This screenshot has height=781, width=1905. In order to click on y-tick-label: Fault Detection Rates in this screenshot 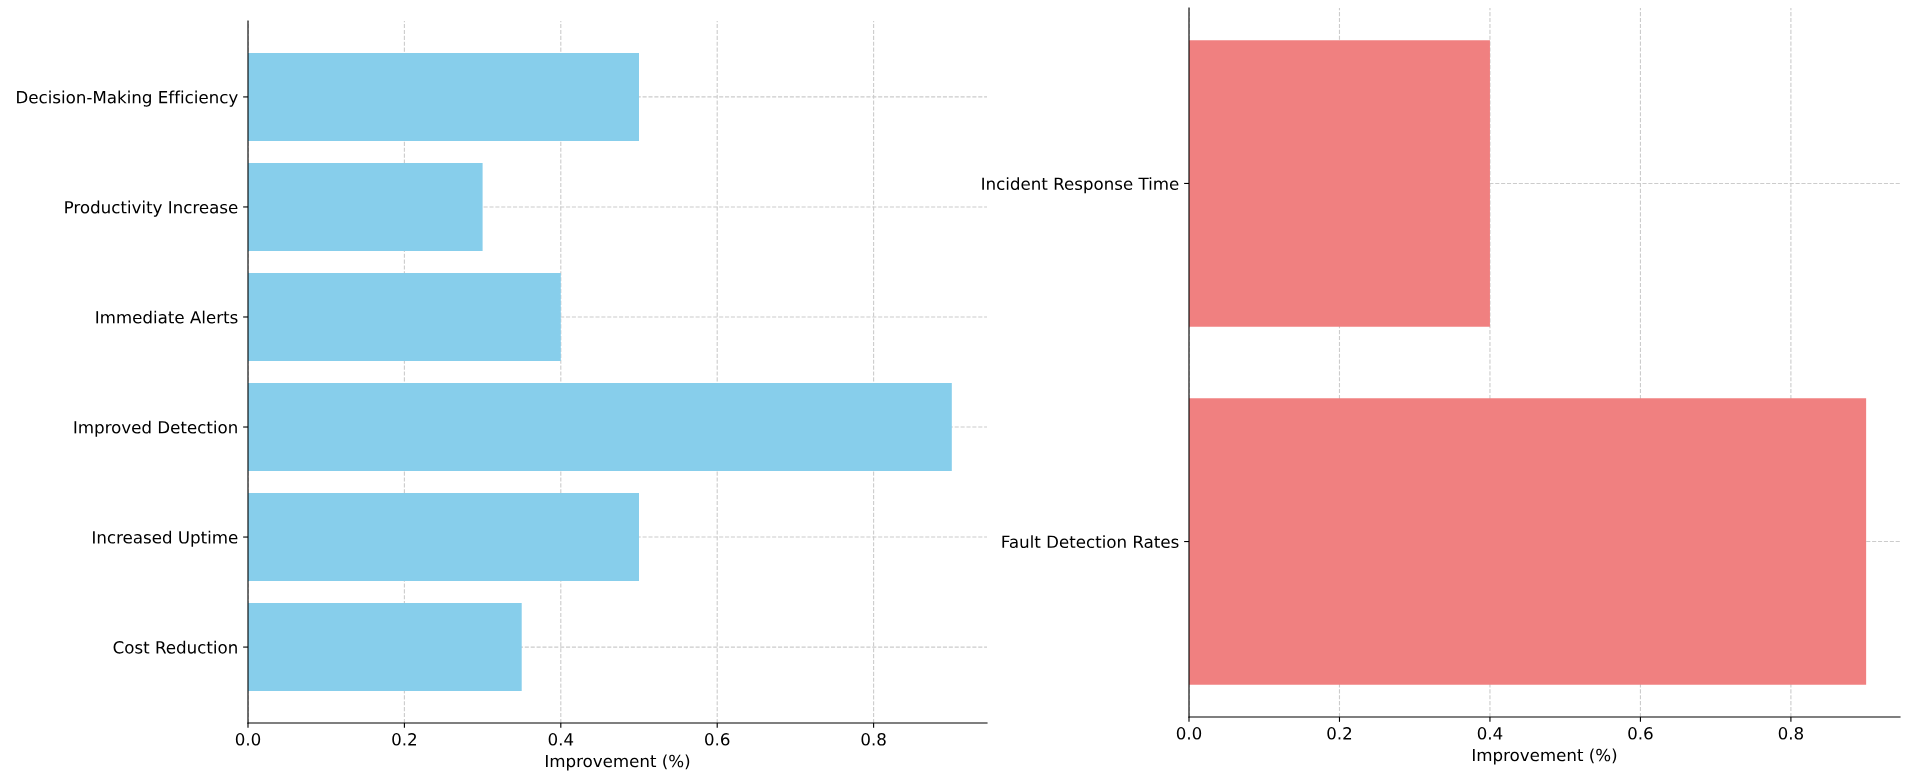, I will do `click(1090, 542)`.